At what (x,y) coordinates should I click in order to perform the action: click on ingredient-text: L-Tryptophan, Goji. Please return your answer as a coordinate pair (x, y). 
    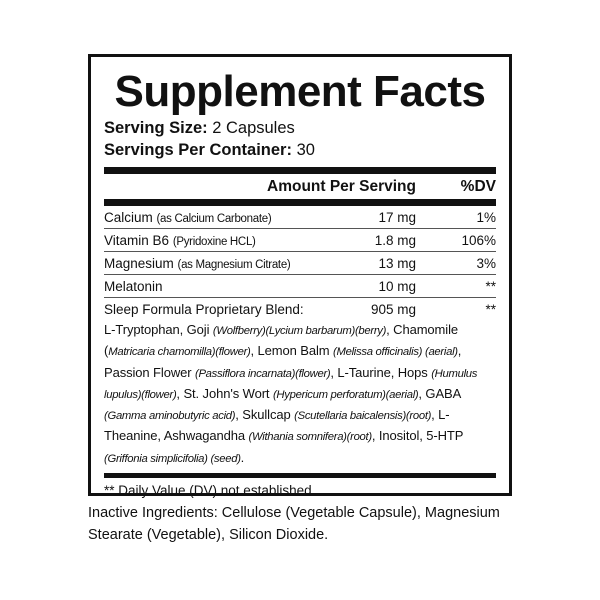
    Looking at the image, I should click on (158, 329).